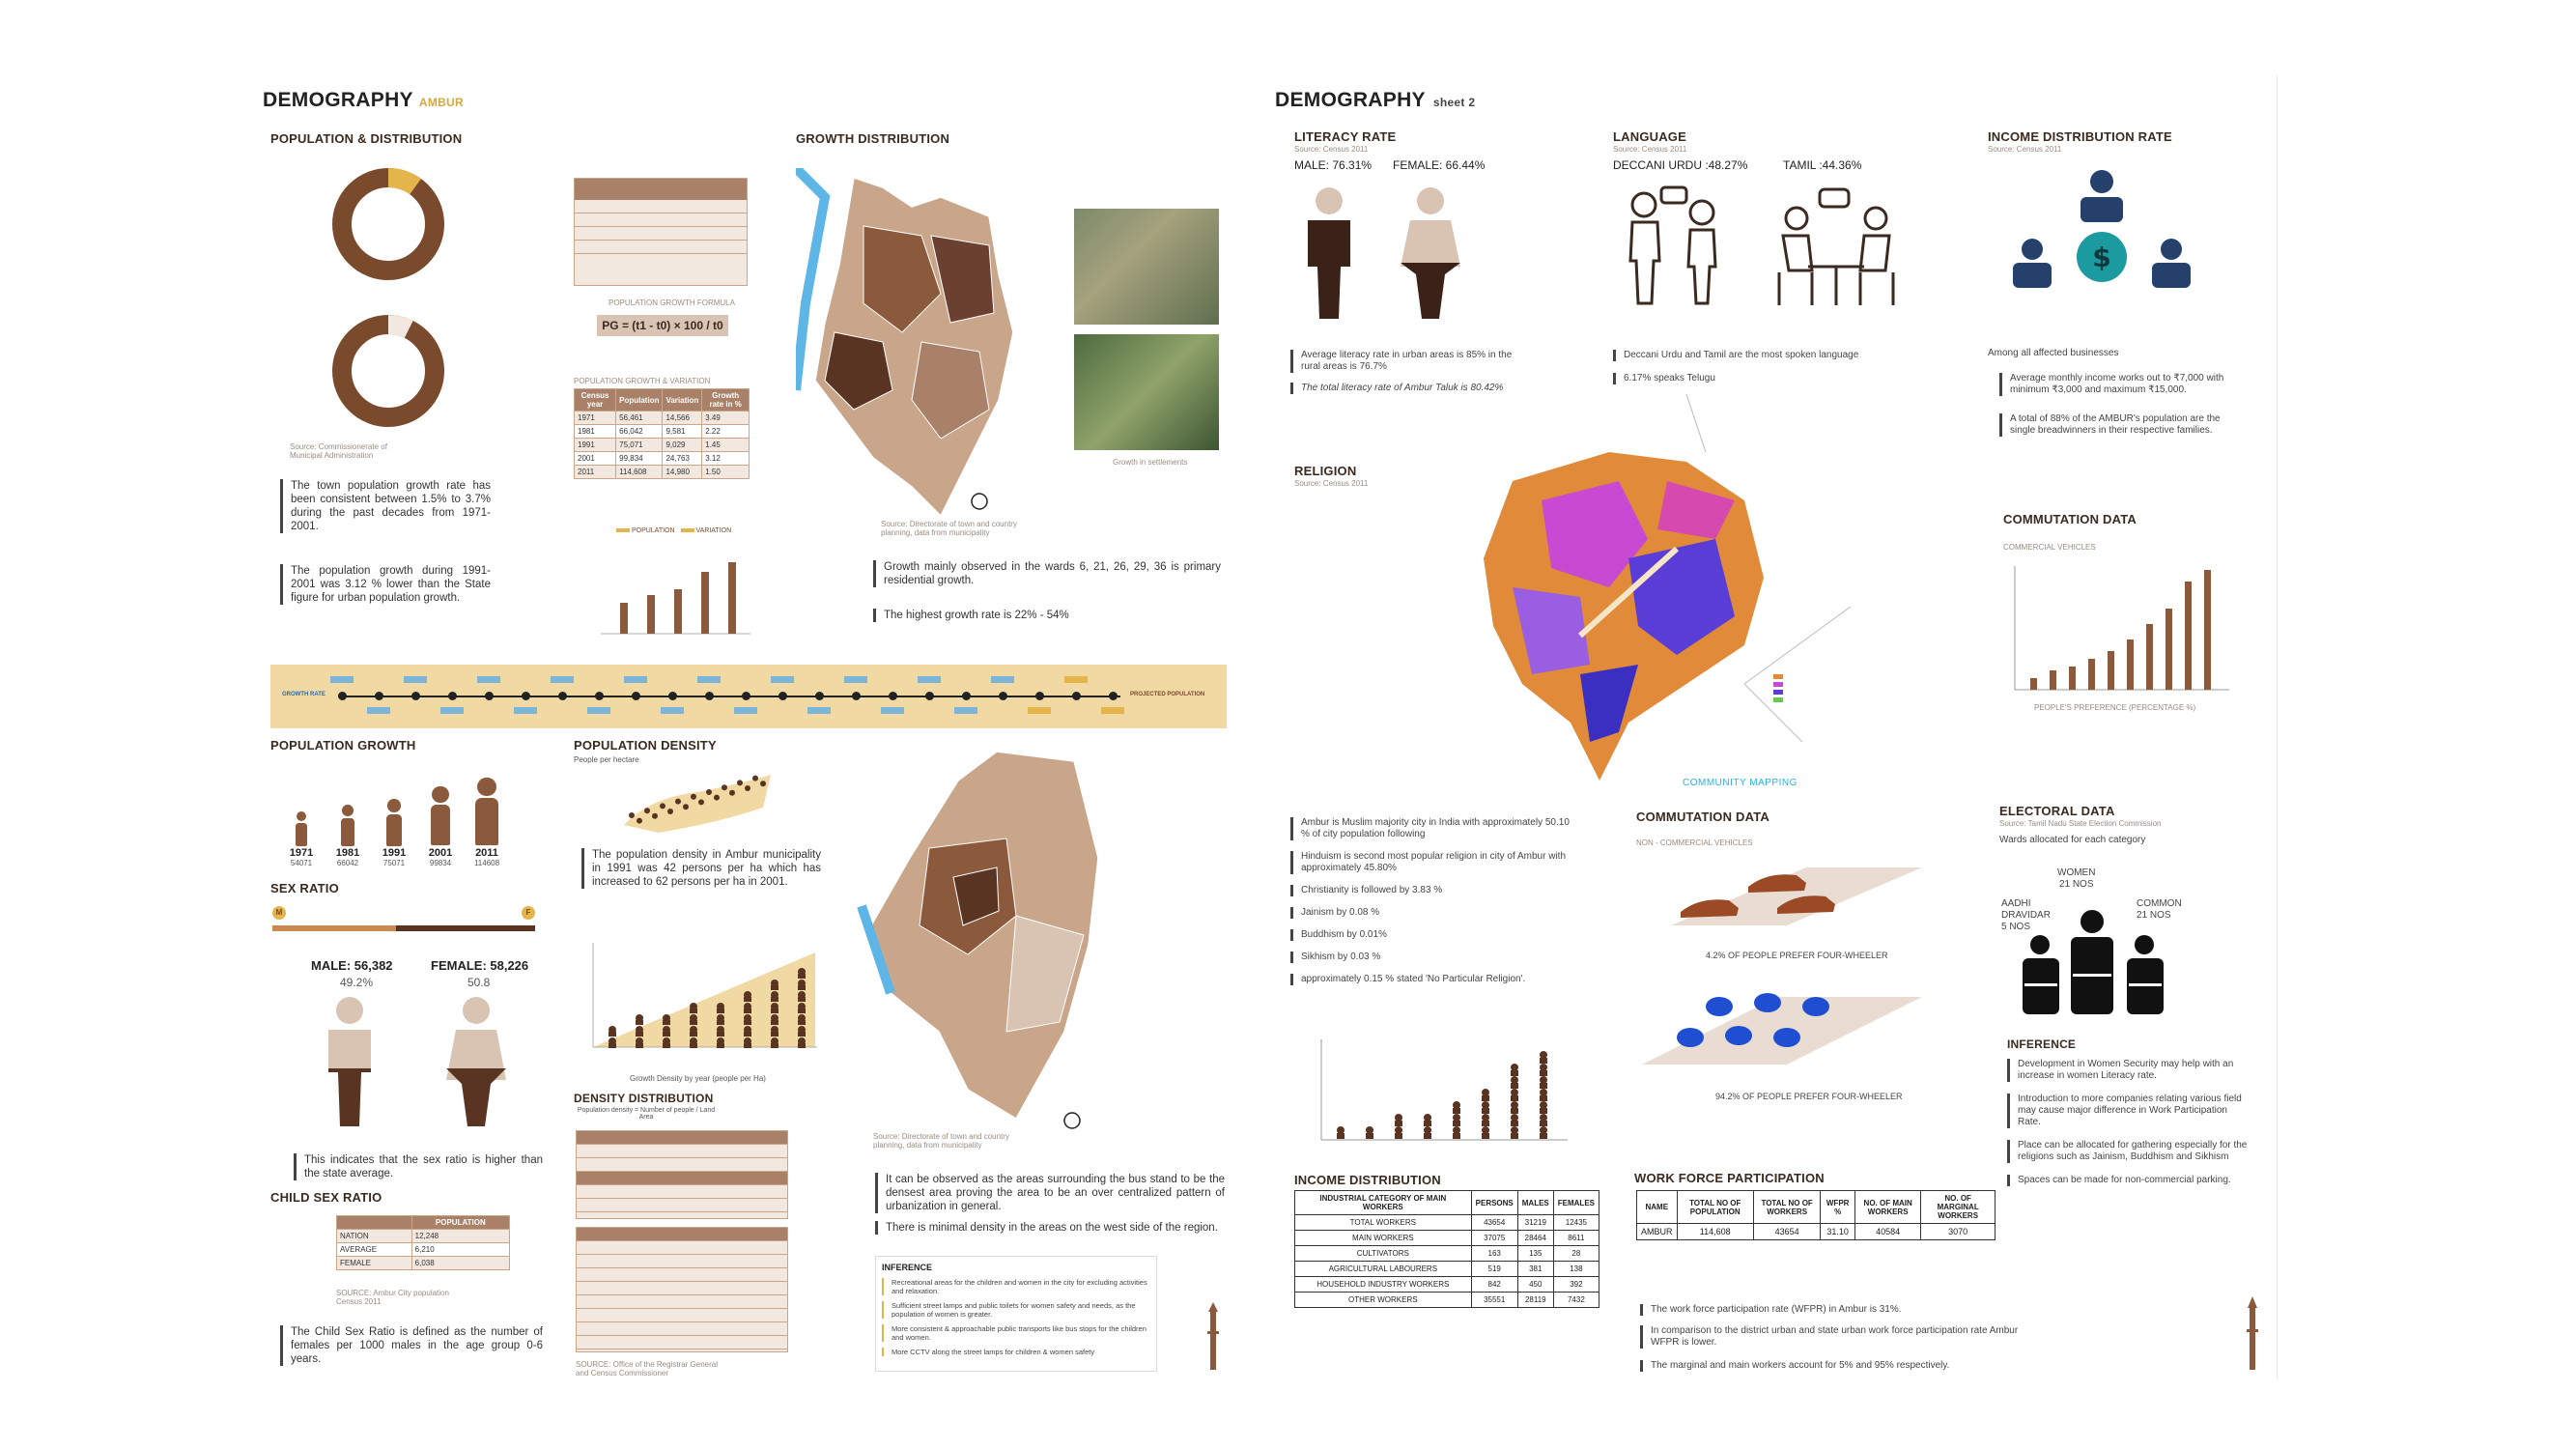 This screenshot has width=2576, height=1449. I want to click on table-cell: 3070, so click(1958, 1231).